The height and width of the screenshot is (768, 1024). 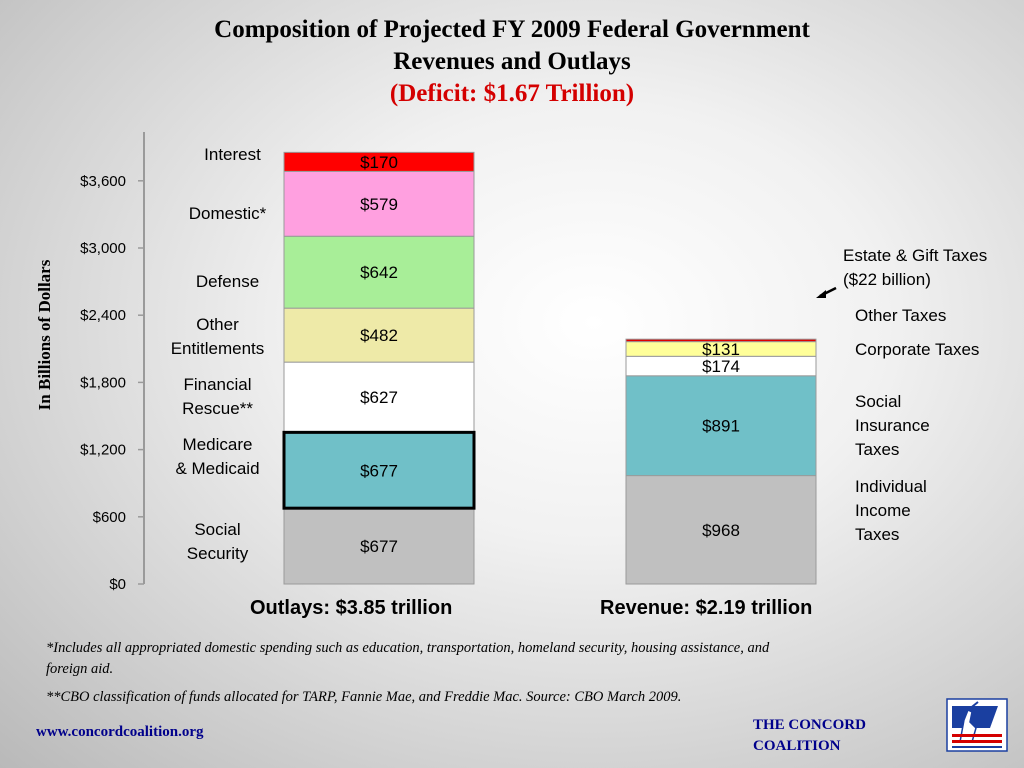 I want to click on label-other-taxes: Other Taxes, so click(x=901, y=315).